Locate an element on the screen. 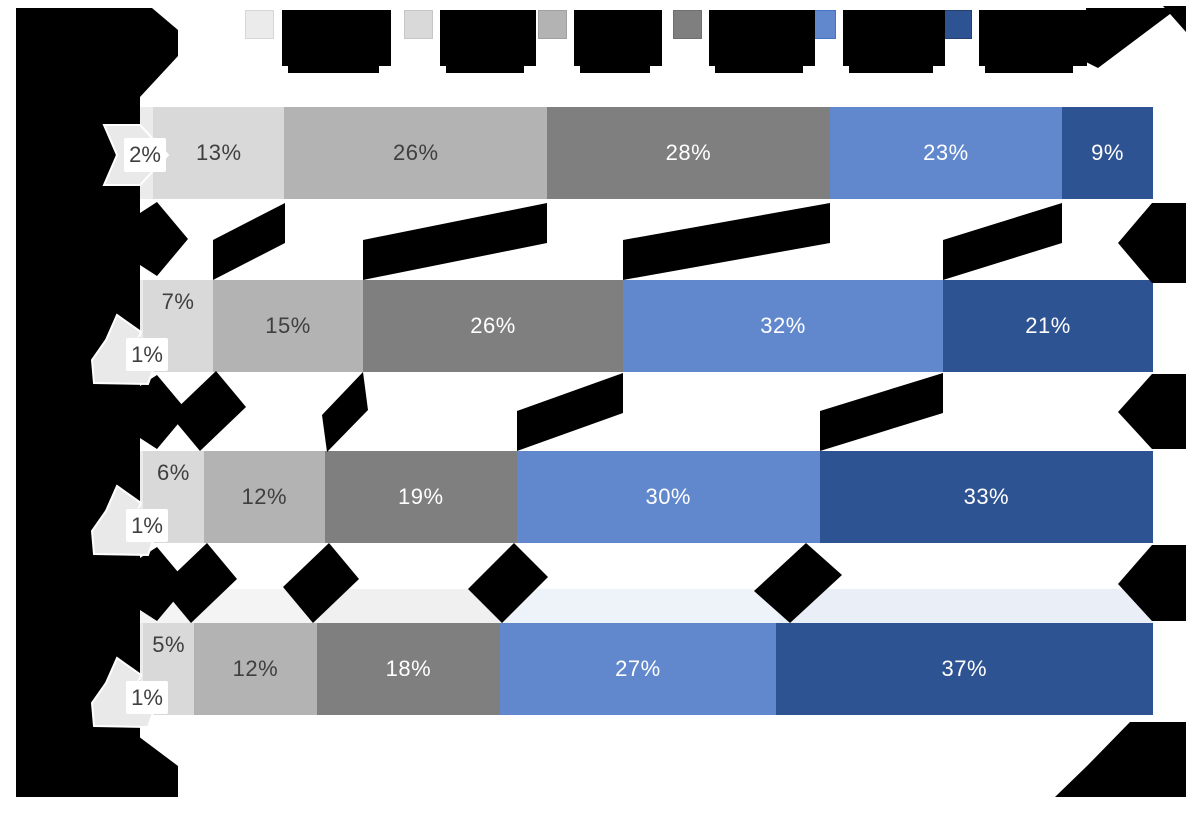  segment-label: 13% is located at coordinates (219, 152).